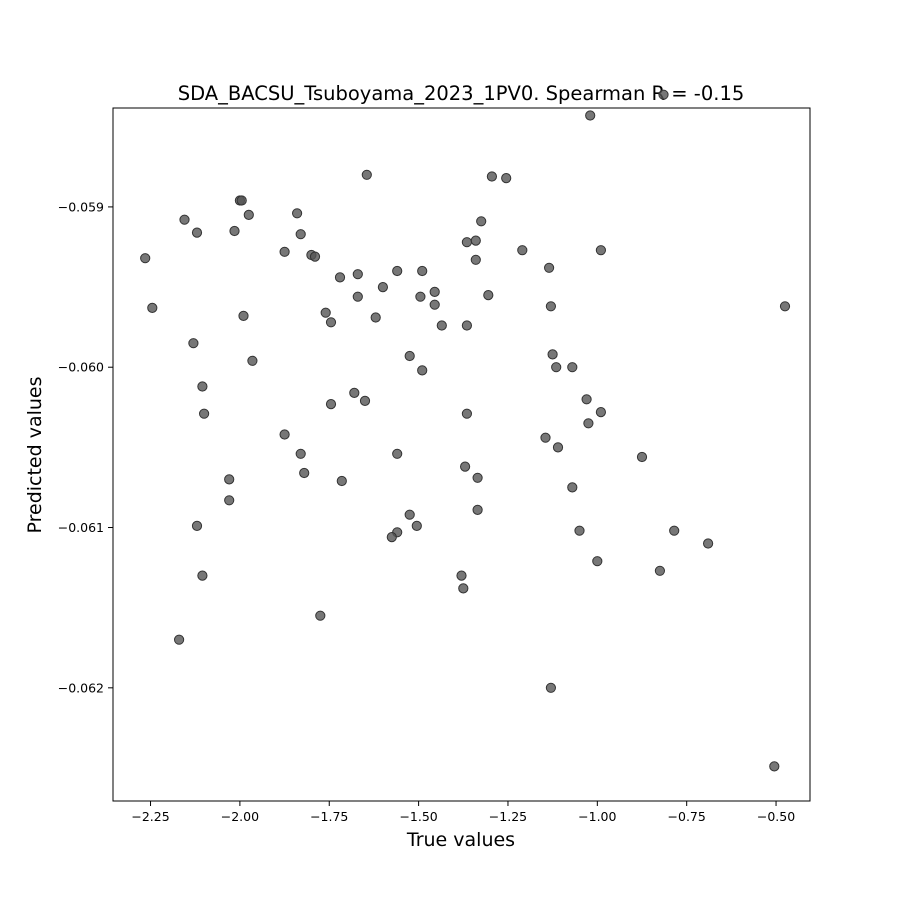  What do you see at coordinates (463, 812) in the screenshot?
I see `x-axis: −2.25 −2.00 −1.75 −1.50 −1.25 −1.00 −0.75 −0.50` at bounding box center [463, 812].